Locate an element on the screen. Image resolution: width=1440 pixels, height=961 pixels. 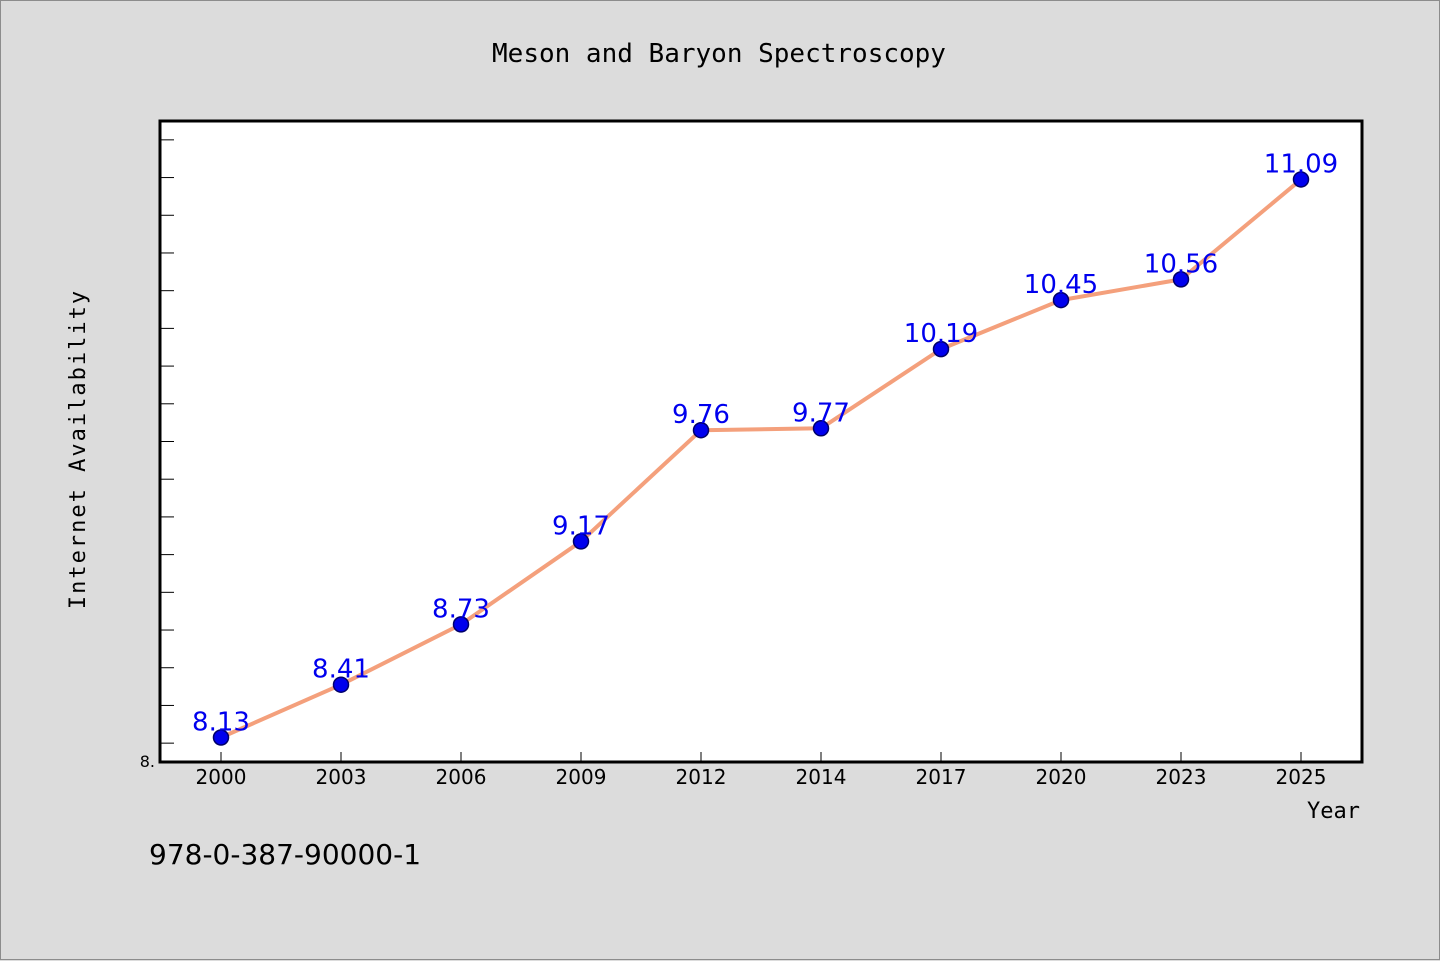
x-tick-label: 2003 is located at coordinates (341, 777).